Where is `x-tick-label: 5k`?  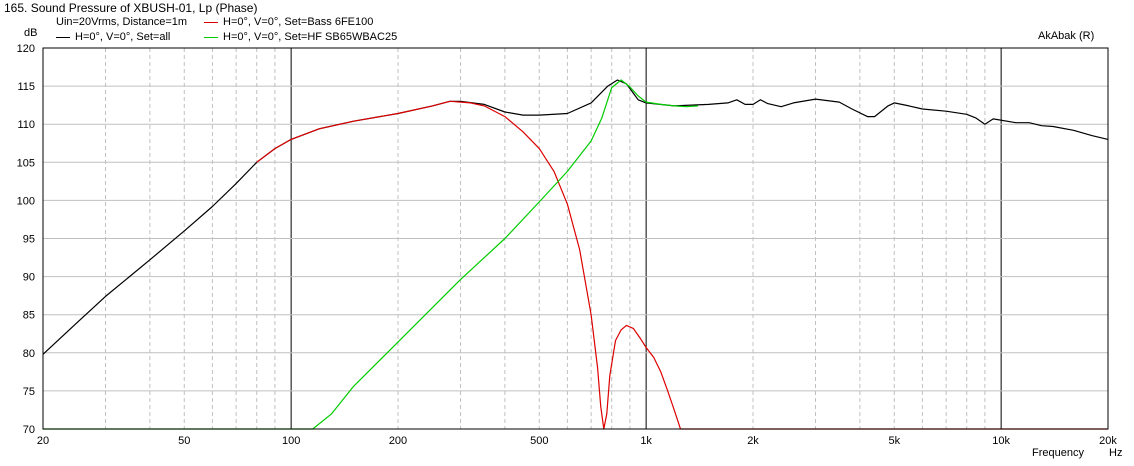
x-tick-label: 5k is located at coordinates (894, 441).